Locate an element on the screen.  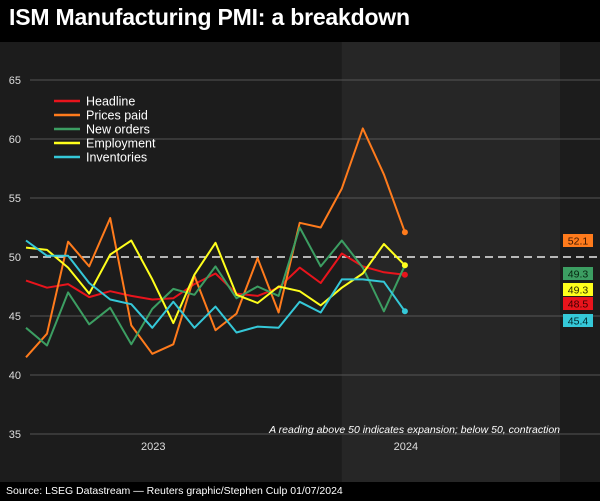
end-label-value: 52.1 is located at coordinates (578, 242).